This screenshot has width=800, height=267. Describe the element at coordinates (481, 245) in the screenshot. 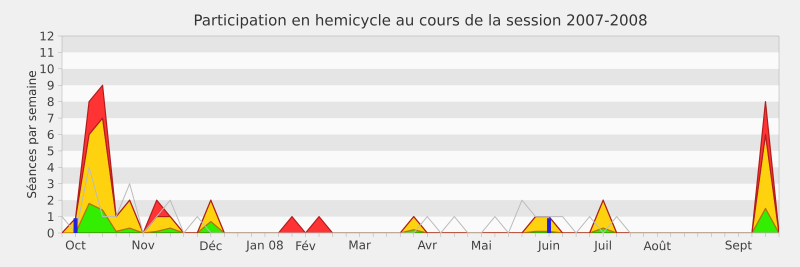

I see `x-tick-label: Mai` at that location.